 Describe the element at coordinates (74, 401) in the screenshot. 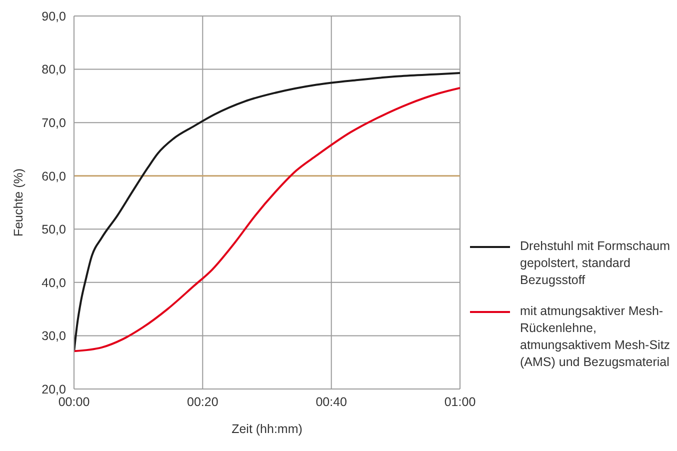

I see `x-tick-label: 00:00` at that location.